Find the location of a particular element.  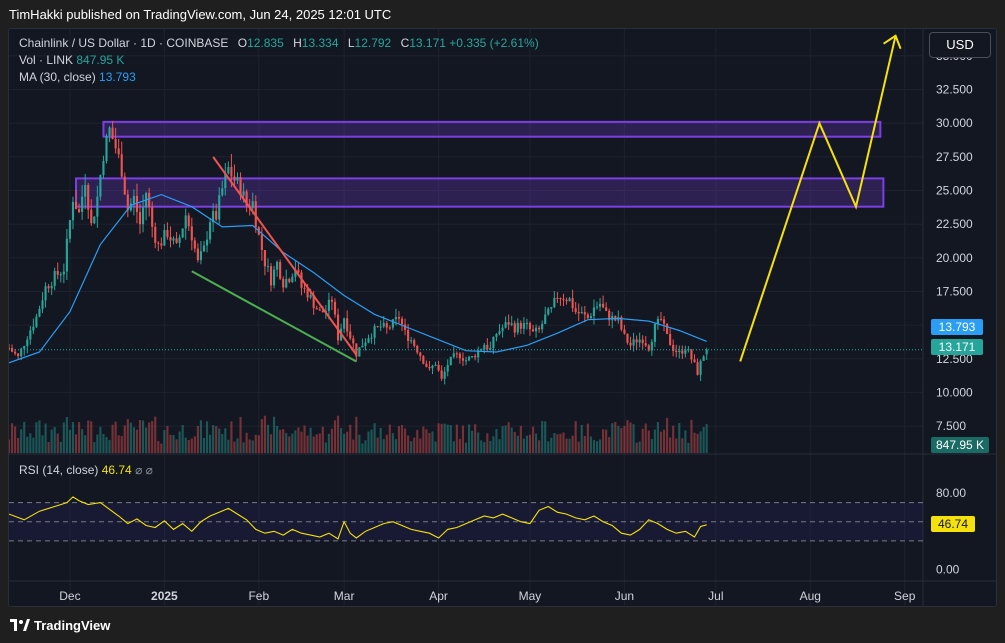

tradingview-brand-text: TradingView is located at coordinates (72, 625).